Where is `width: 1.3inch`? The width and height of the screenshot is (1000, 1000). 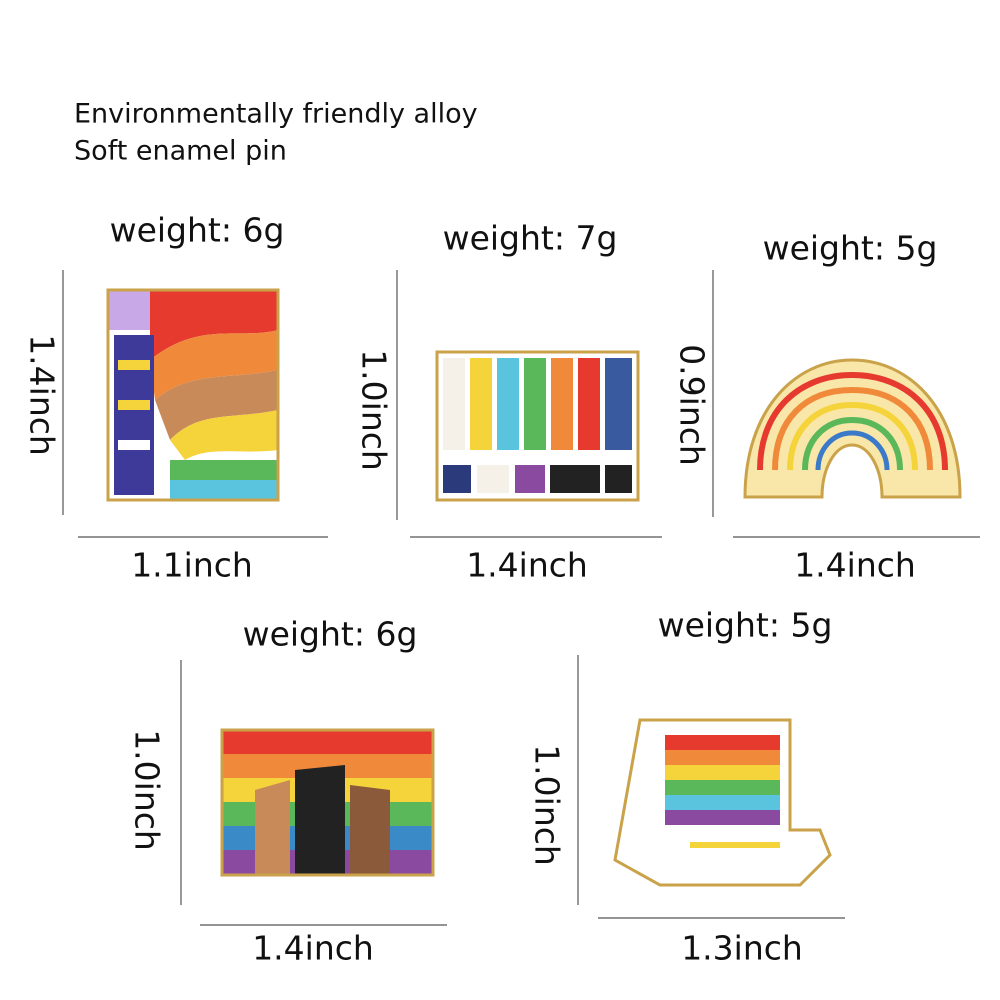 width: 1.3inch is located at coordinates (742, 948).